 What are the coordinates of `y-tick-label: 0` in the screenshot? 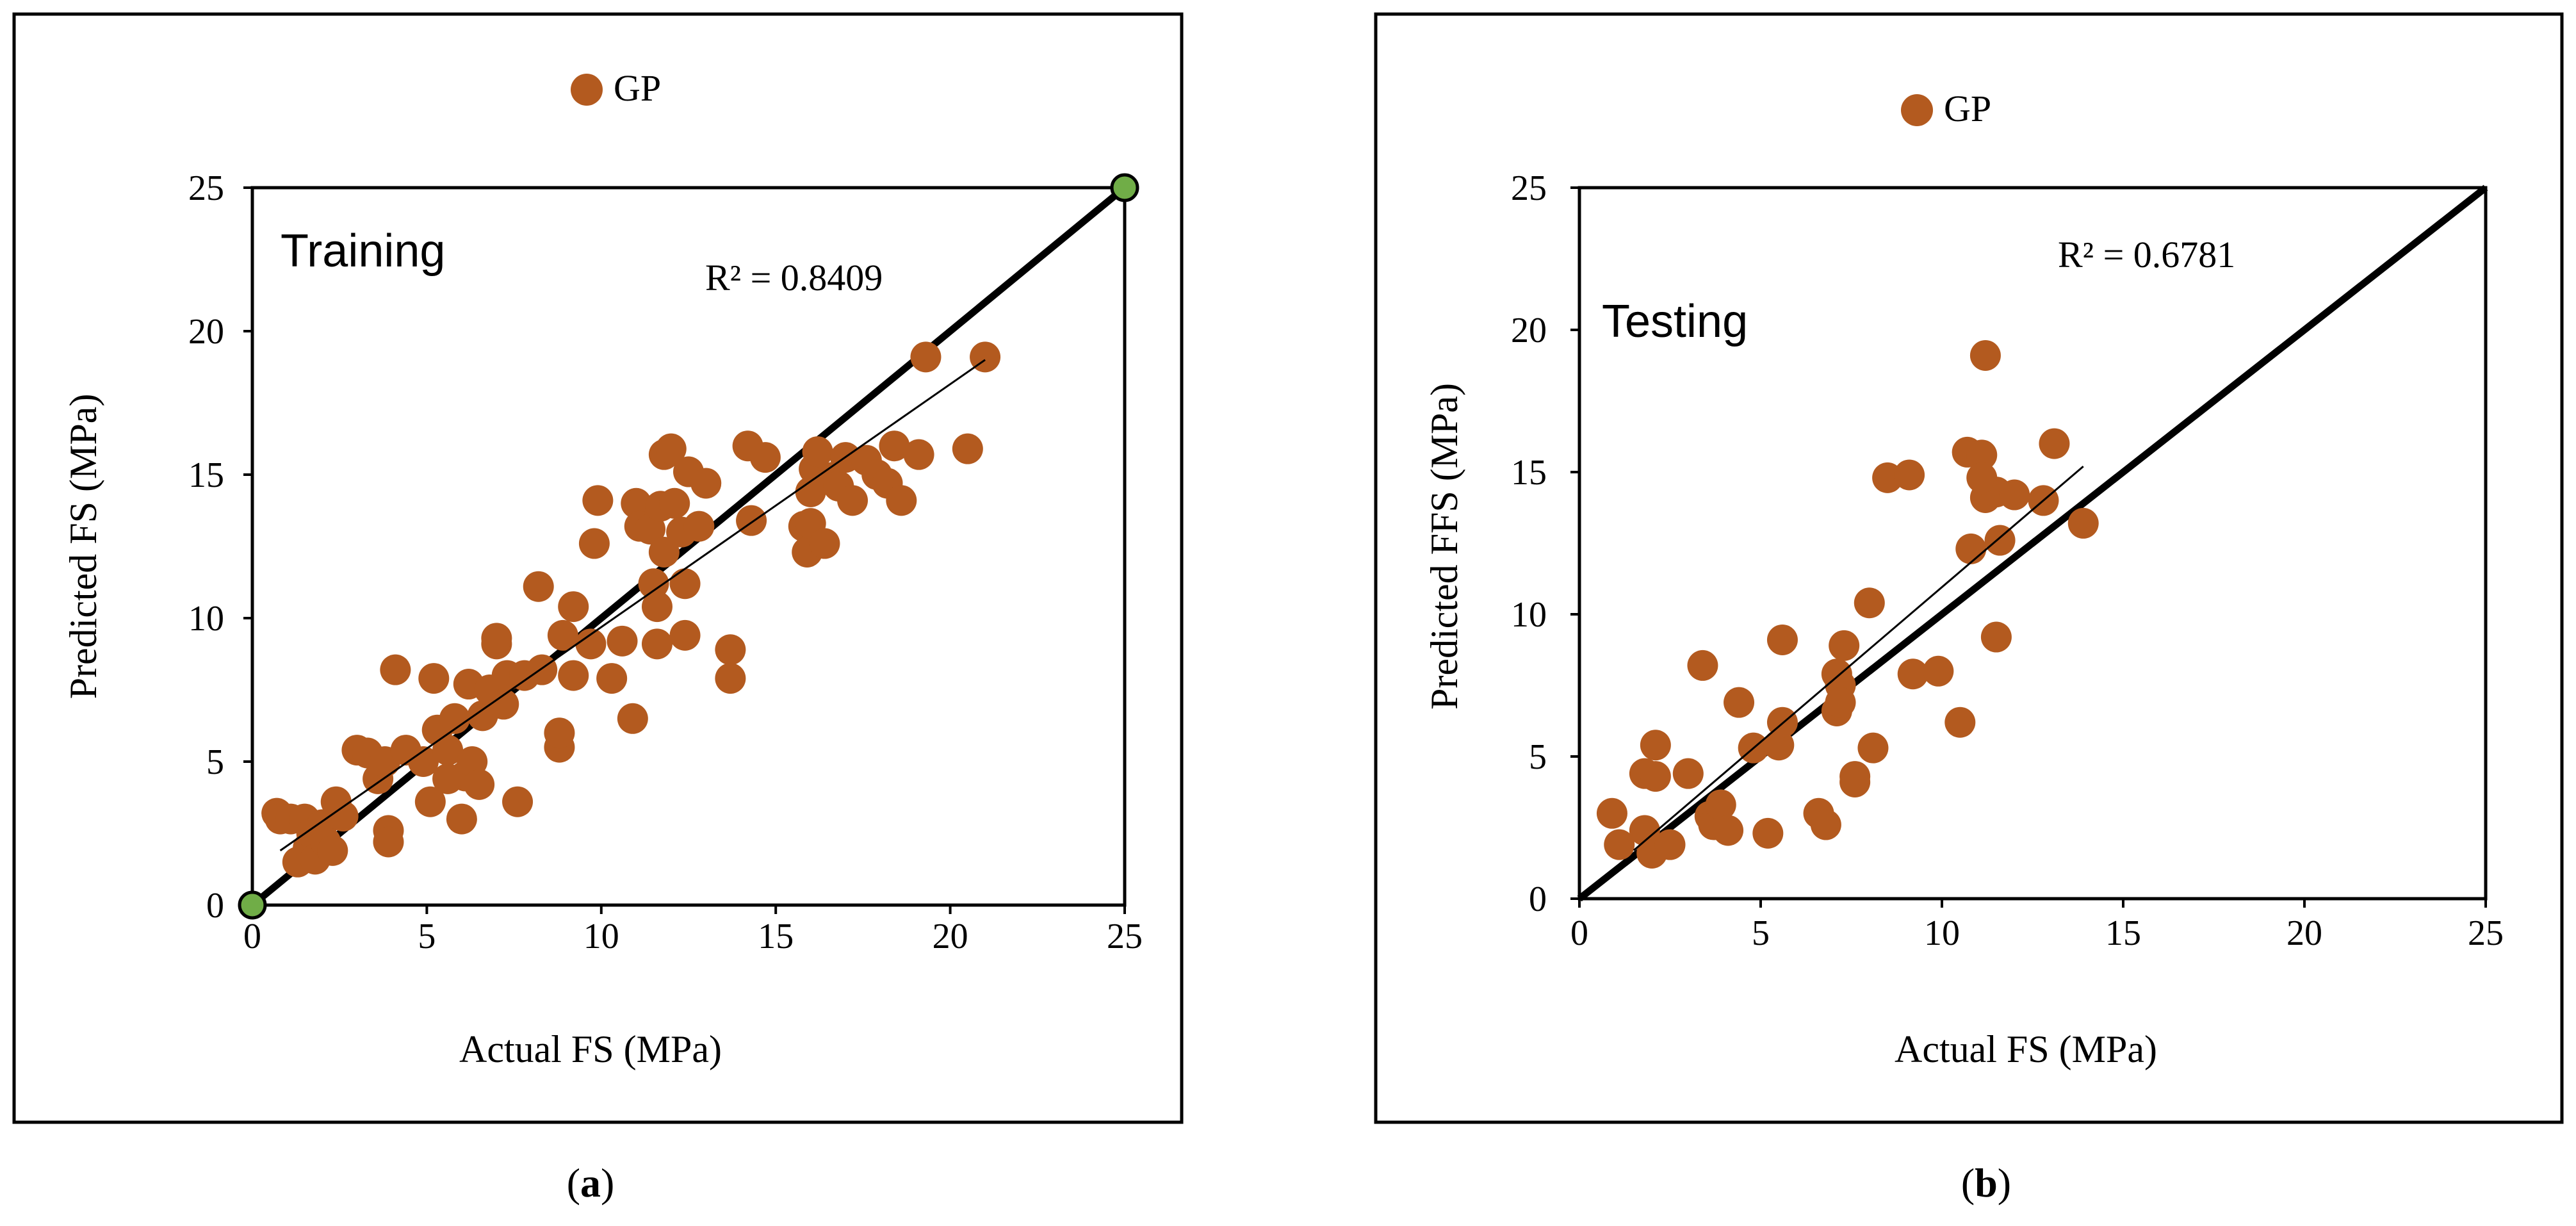 It's located at (215, 906).